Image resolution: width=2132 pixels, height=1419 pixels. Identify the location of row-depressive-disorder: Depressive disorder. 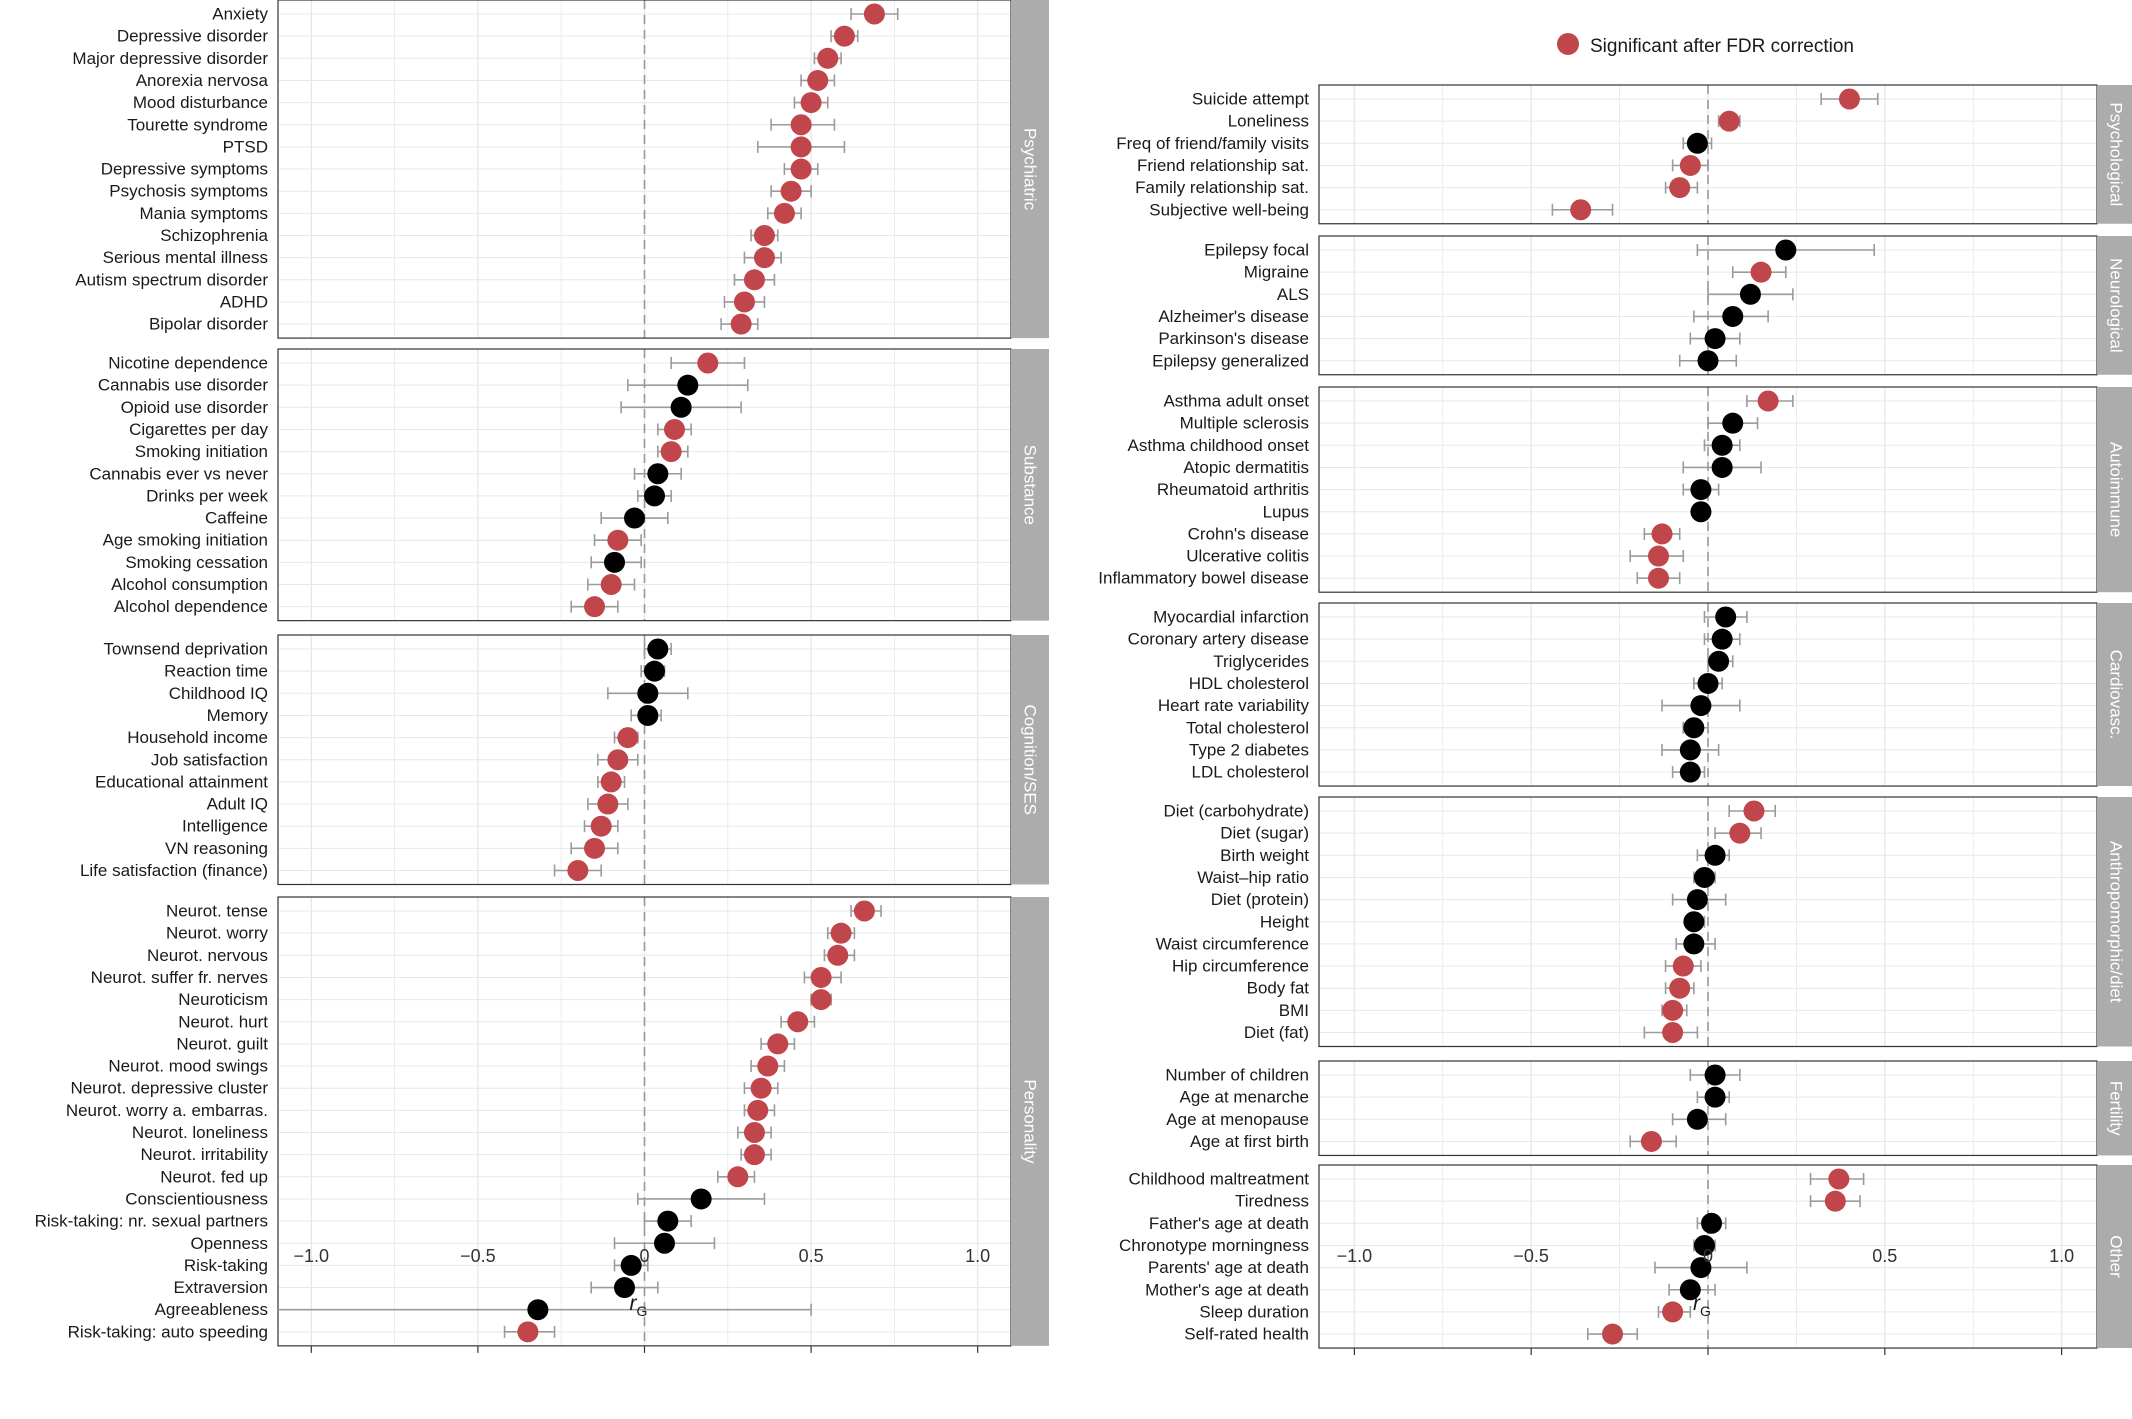
(488, 36).